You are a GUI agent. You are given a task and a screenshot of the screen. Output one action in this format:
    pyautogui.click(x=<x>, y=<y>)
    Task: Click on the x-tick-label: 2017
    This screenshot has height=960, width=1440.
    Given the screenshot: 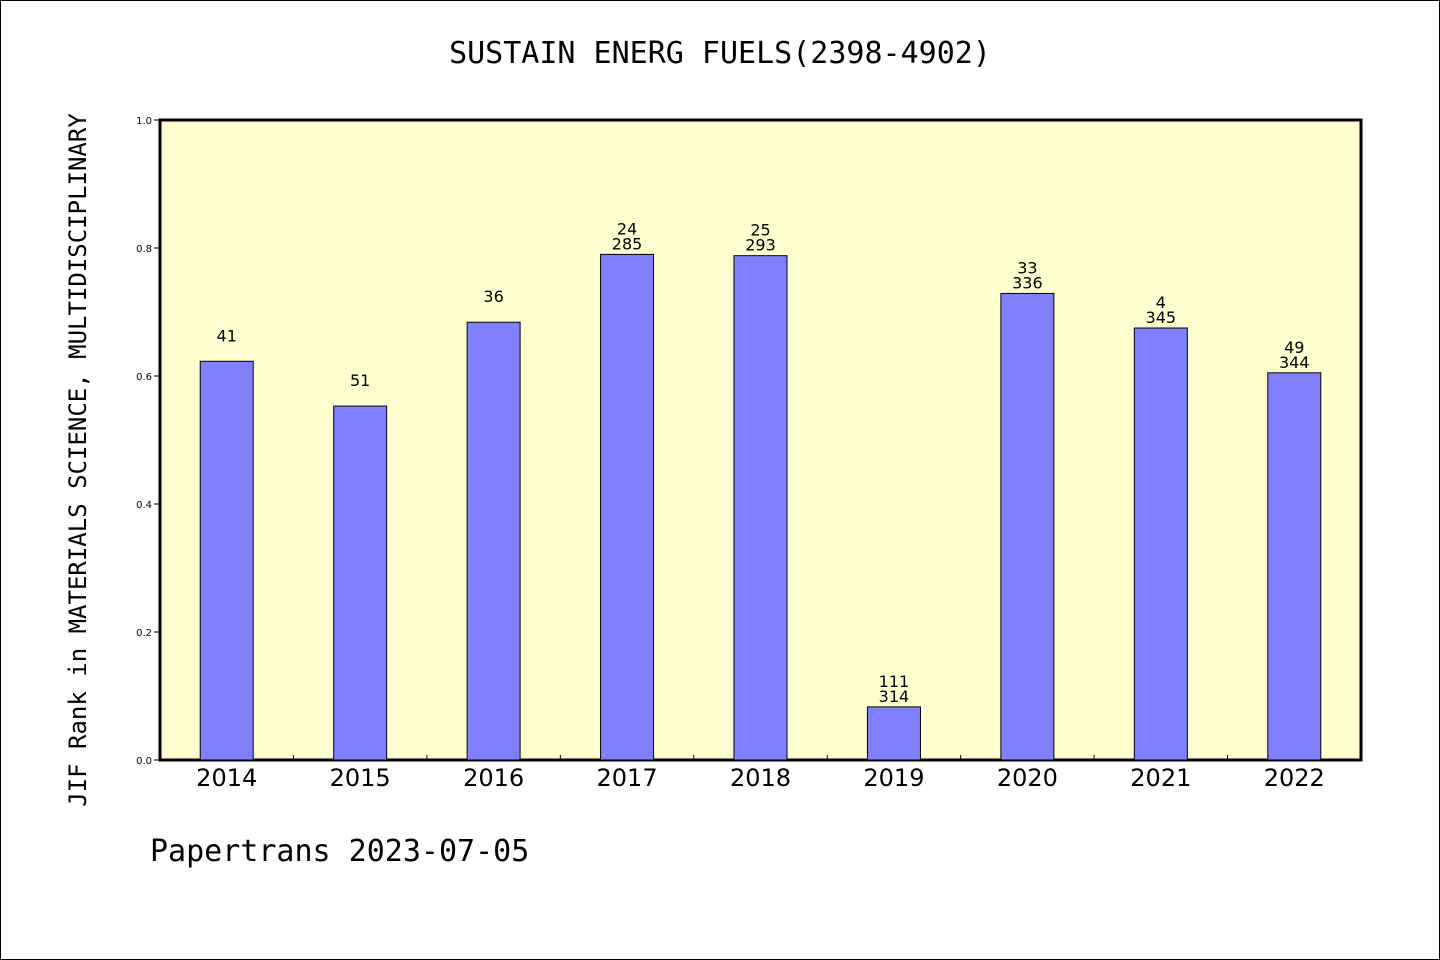 What is the action you would take?
    pyautogui.click(x=627, y=778)
    